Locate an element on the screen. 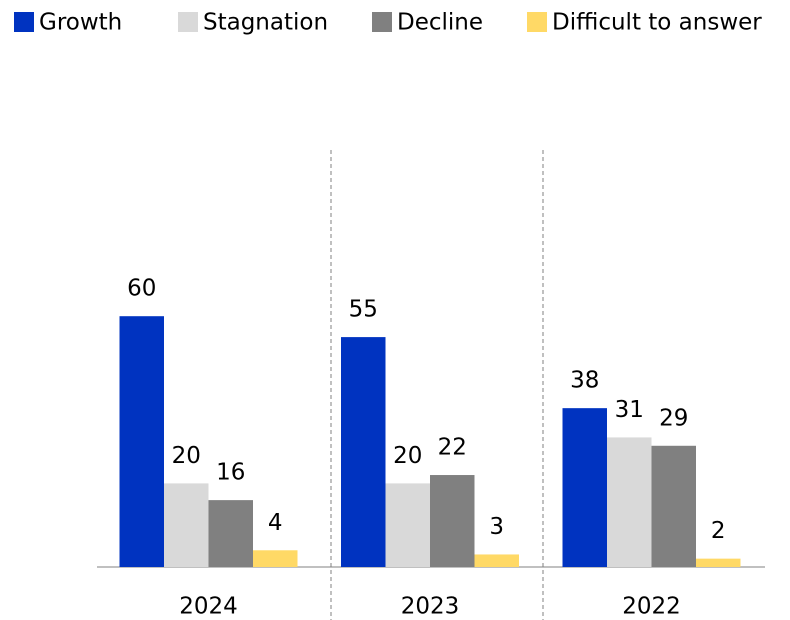  data-label: 60 is located at coordinates (141, 289).